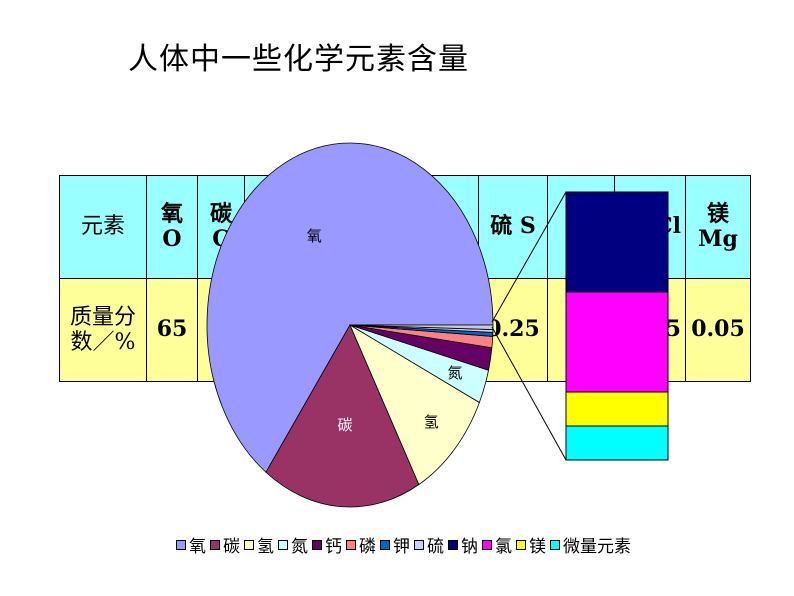 The width and height of the screenshot is (794, 596). I want to click on legend-label: 硫, so click(435, 547).